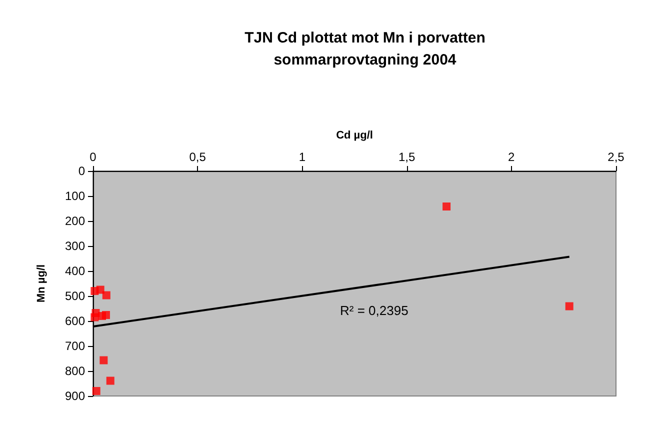 The image size is (645, 421). What do you see at coordinates (75, 246) in the screenshot?
I see `y-tick-label: 300` at bounding box center [75, 246].